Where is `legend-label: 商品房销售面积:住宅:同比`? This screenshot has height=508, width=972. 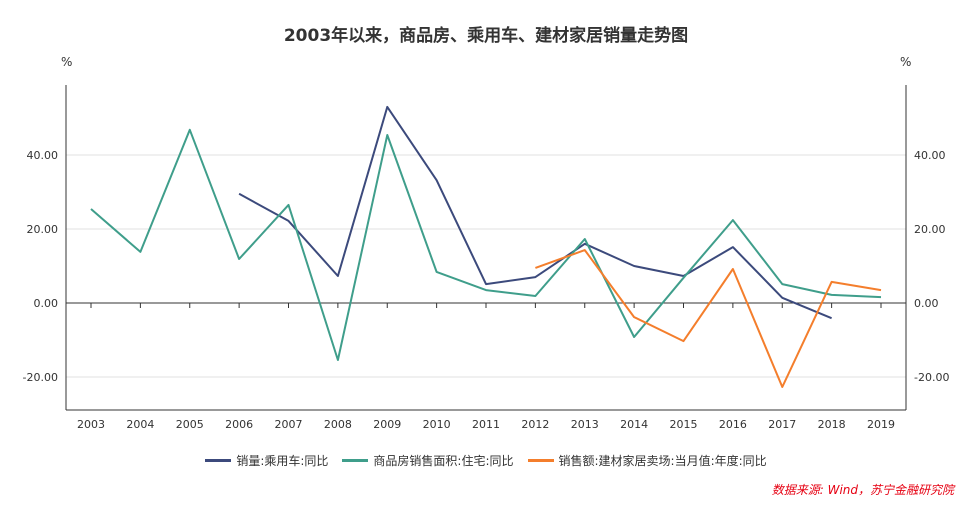 legend-label: 商品房销售面积:住宅:同比 is located at coordinates (443, 461).